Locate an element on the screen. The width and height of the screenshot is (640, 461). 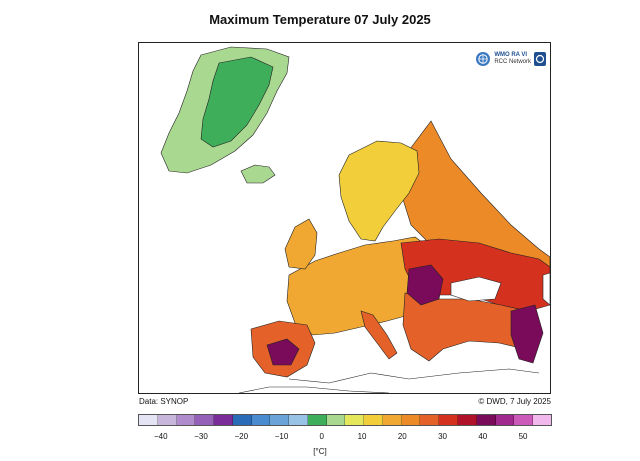
copyright: © DWD, 7 July 2025 is located at coordinates (514, 401).